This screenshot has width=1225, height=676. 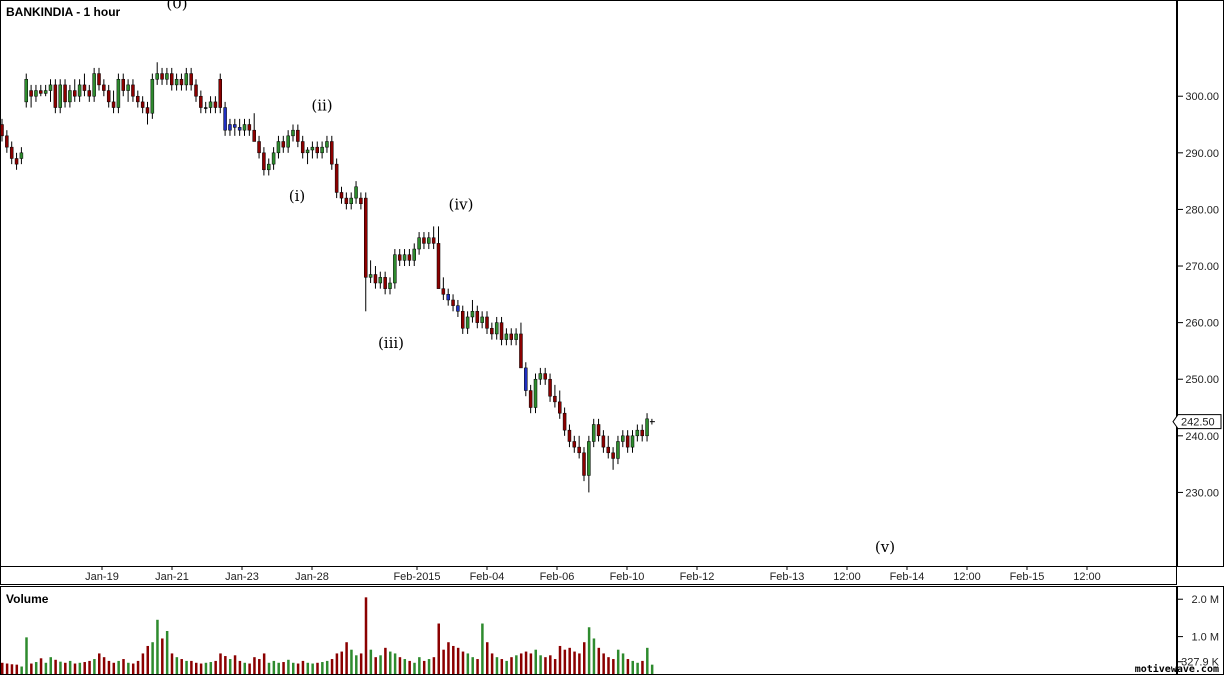 What do you see at coordinates (1202, 493) in the screenshot?
I see `price-tick-label: 230.00` at bounding box center [1202, 493].